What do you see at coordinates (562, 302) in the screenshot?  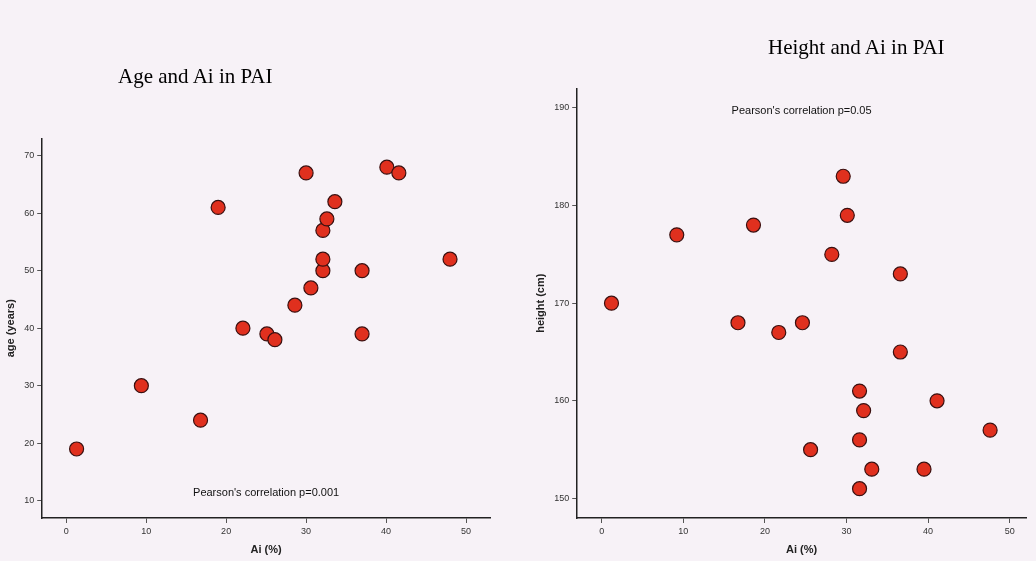 I see `y-tick-label: 170` at bounding box center [562, 302].